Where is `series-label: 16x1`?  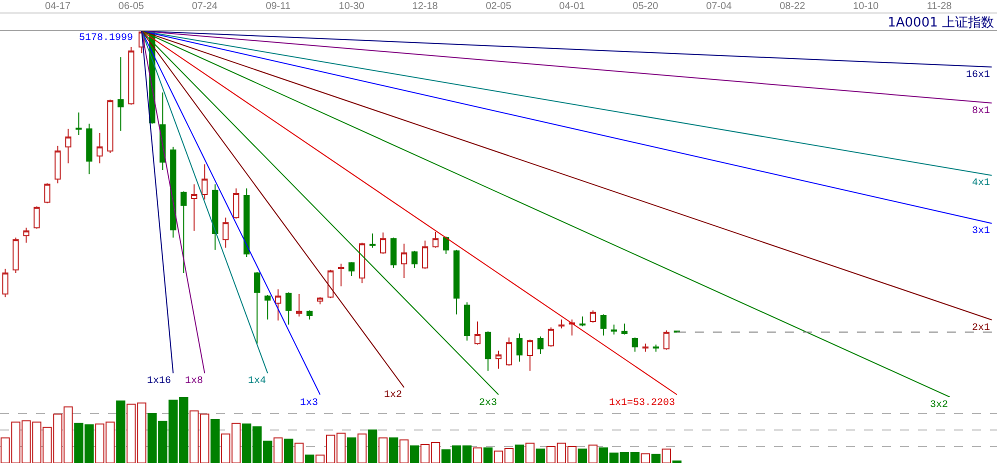 series-label: 16x1 is located at coordinates (978, 75).